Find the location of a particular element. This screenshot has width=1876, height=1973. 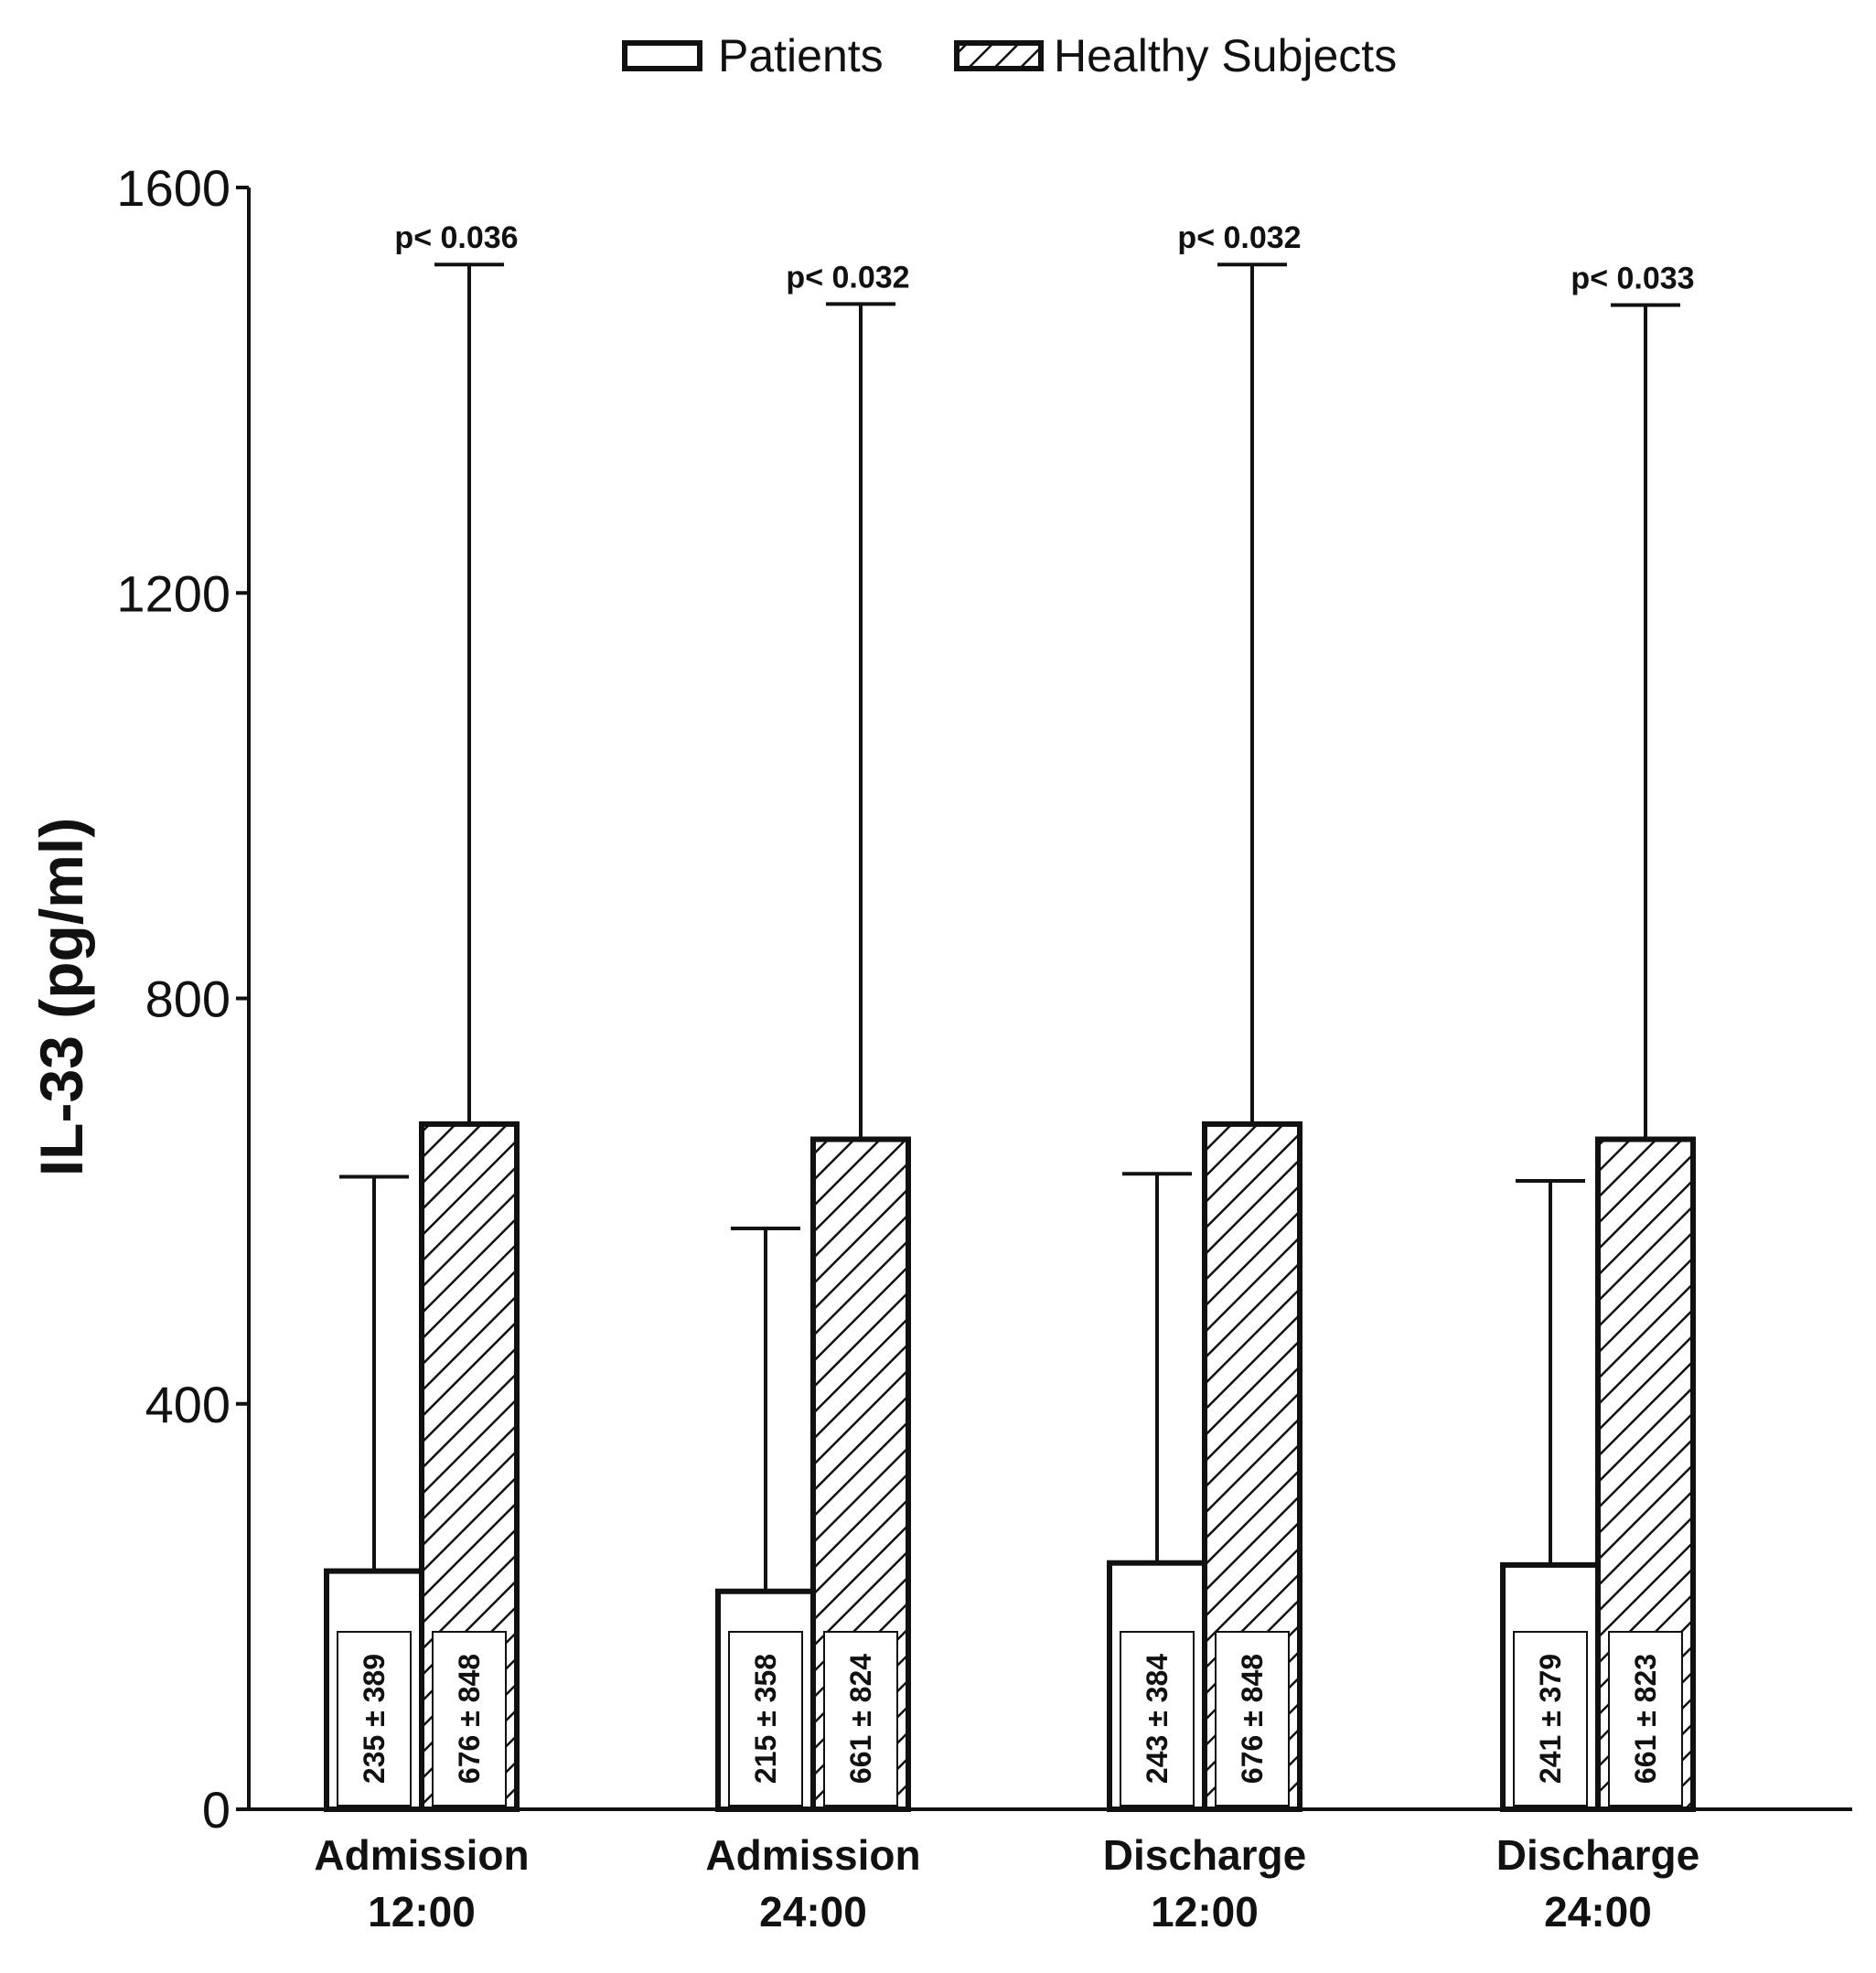

value-label: 661 ± 824 is located at coordinates (861, 1719).